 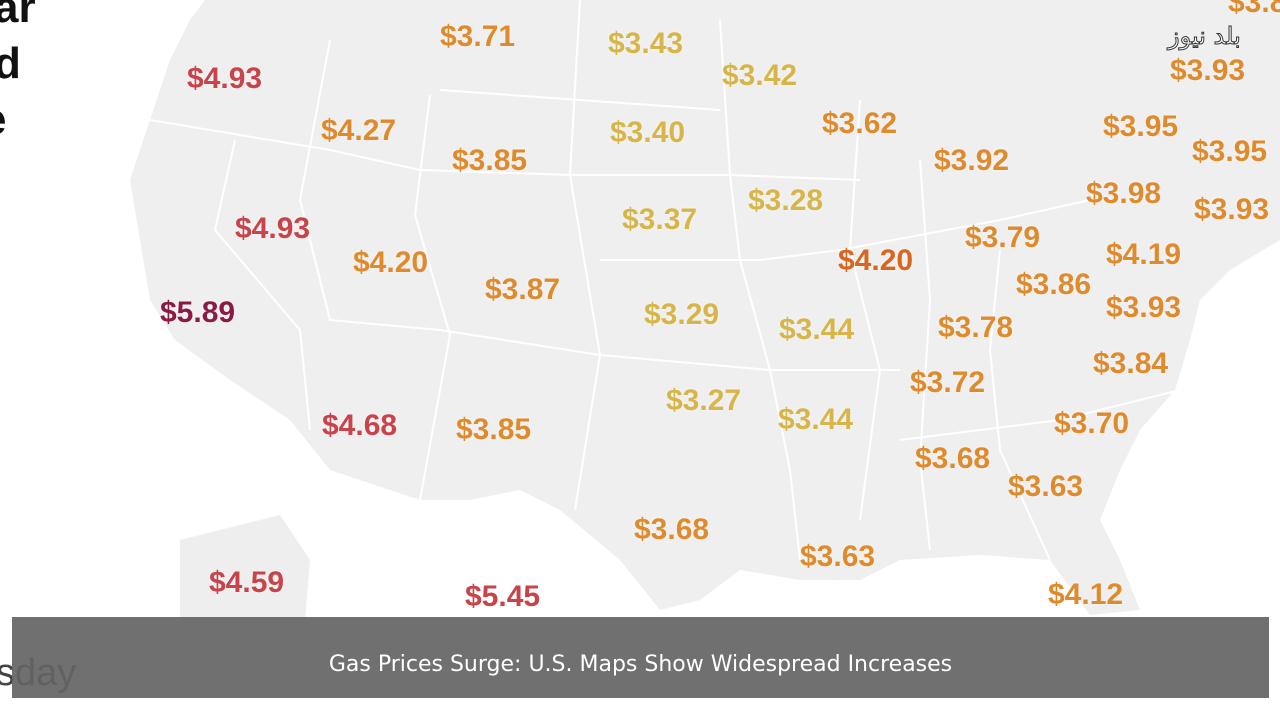 I want to click on state-price-label: $3.62, so click(x=860, y=123).